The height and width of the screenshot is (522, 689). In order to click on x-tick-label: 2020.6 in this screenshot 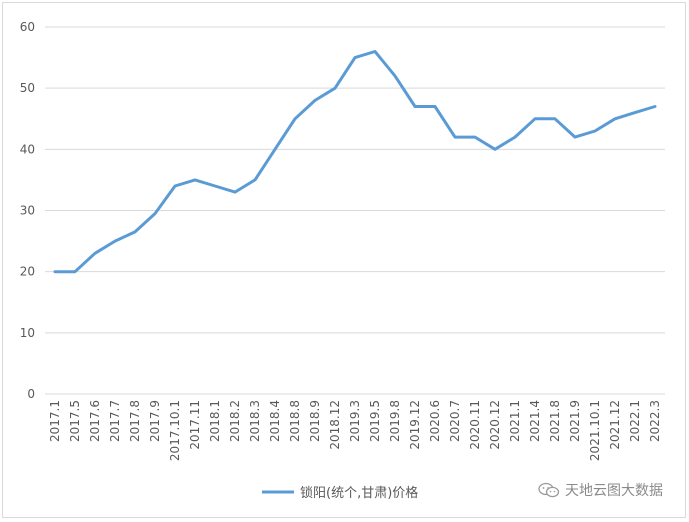, I will do `click(435, 421)`.